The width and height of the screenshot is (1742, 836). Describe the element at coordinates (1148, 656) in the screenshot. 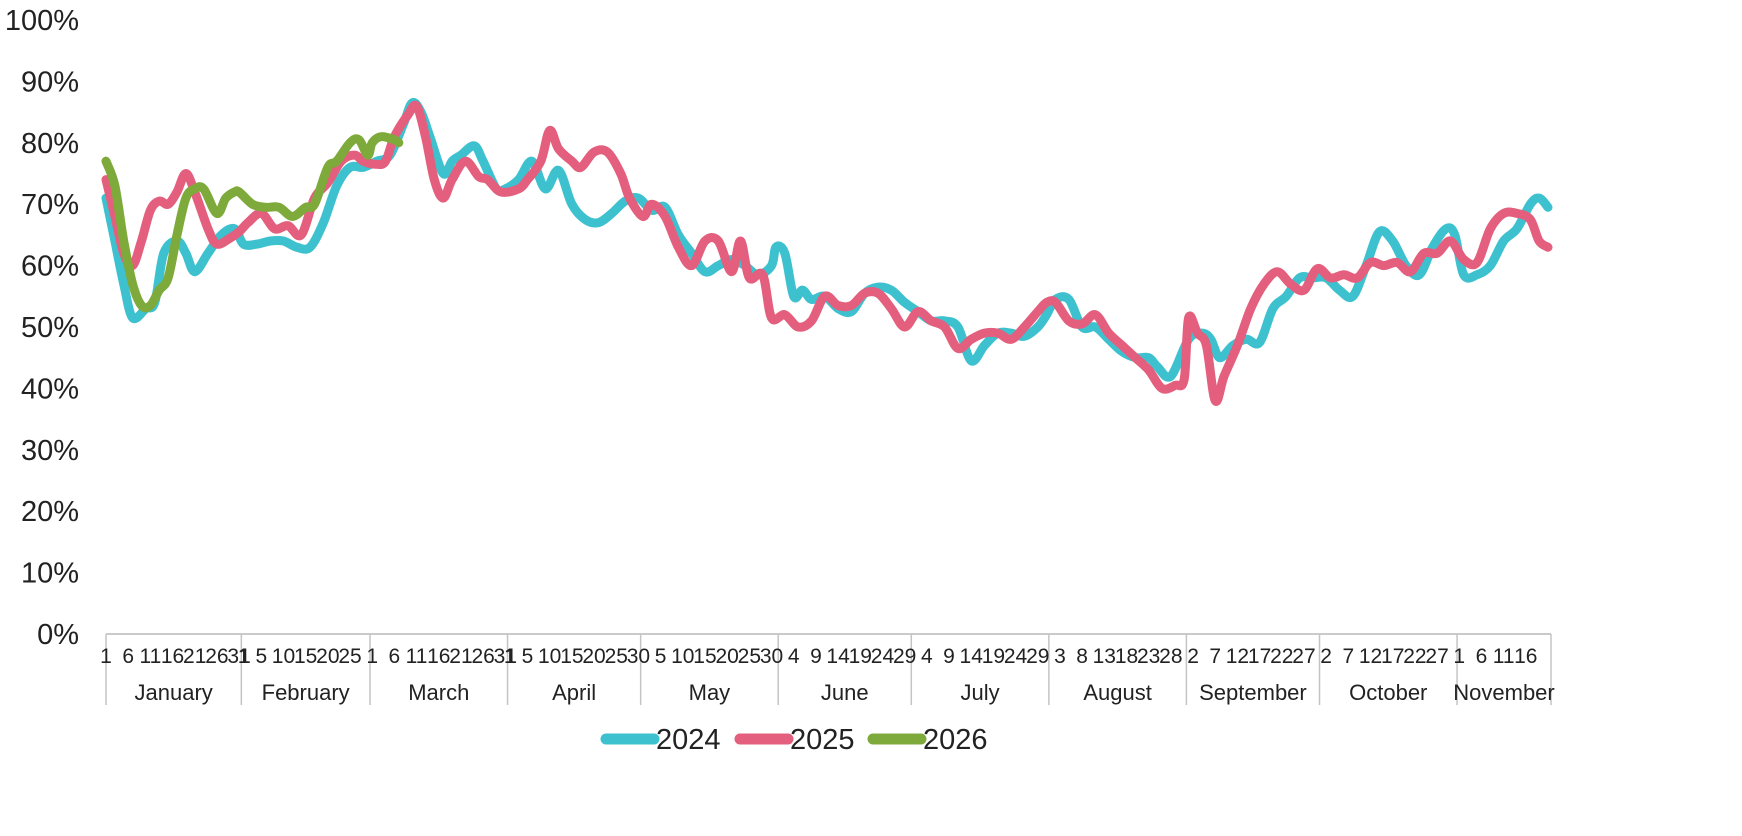

I see `day-tick-label: 23` at that location.